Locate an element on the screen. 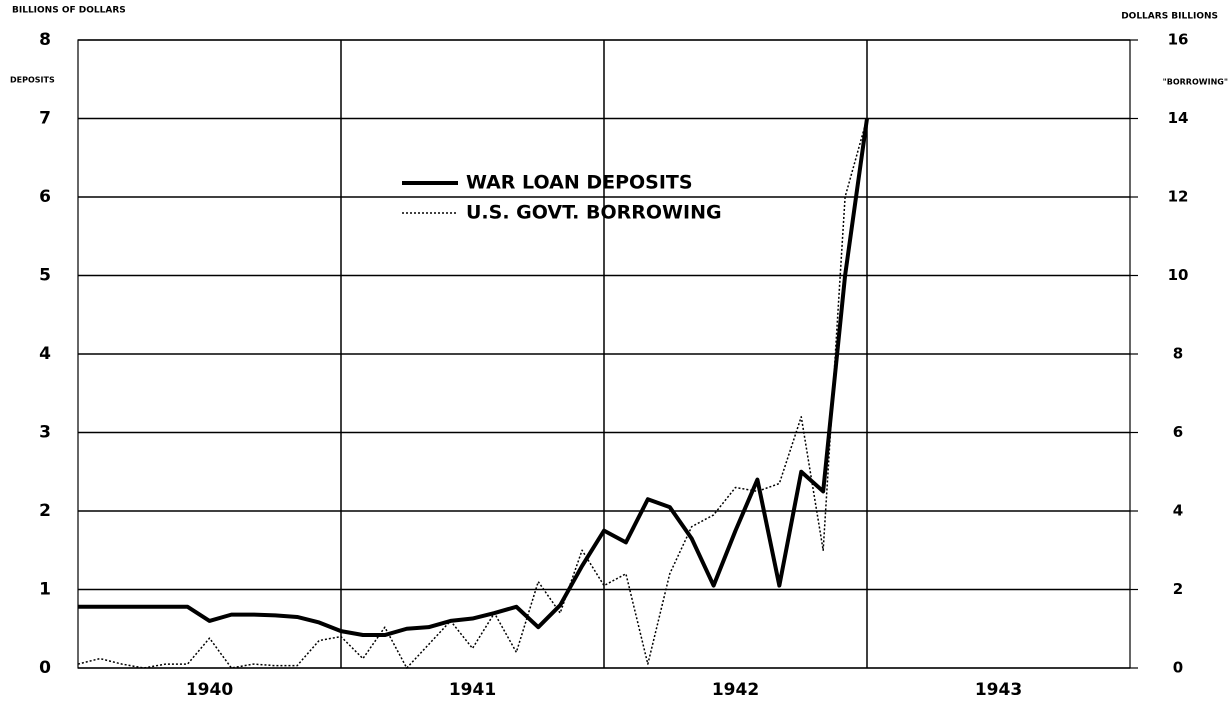  y2-axis-label: DOLLARS BILLIONS is located at coordinates (1169, 17).